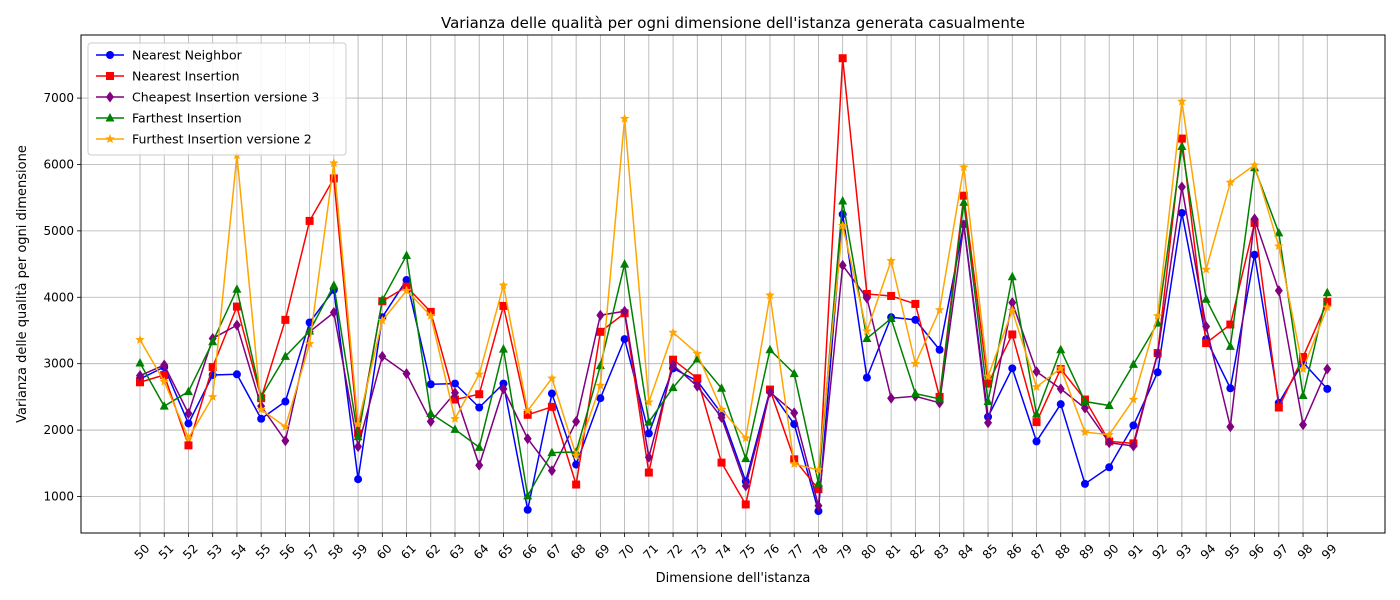  What do you see at coordinates (1280, 551) in the screenshot?
I see `x-tick-label: 97` at bounding box center [1280, 551].